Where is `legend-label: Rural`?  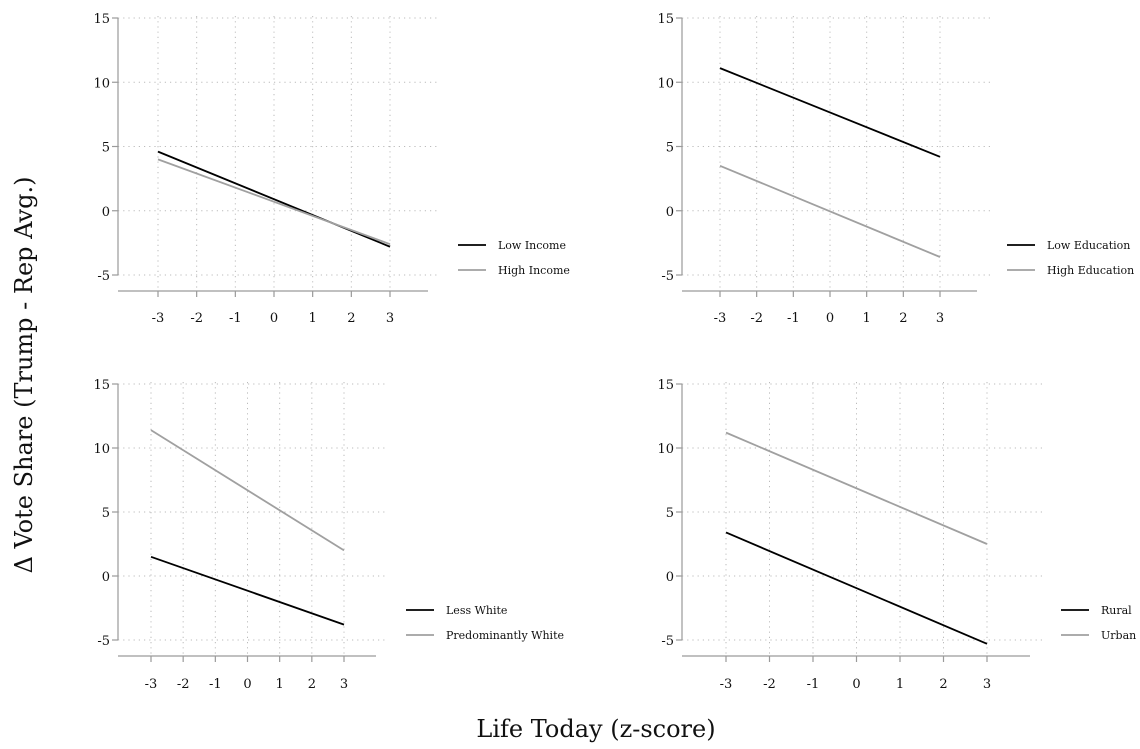 legend-label: Rural is located at coordinates (1116, 610).